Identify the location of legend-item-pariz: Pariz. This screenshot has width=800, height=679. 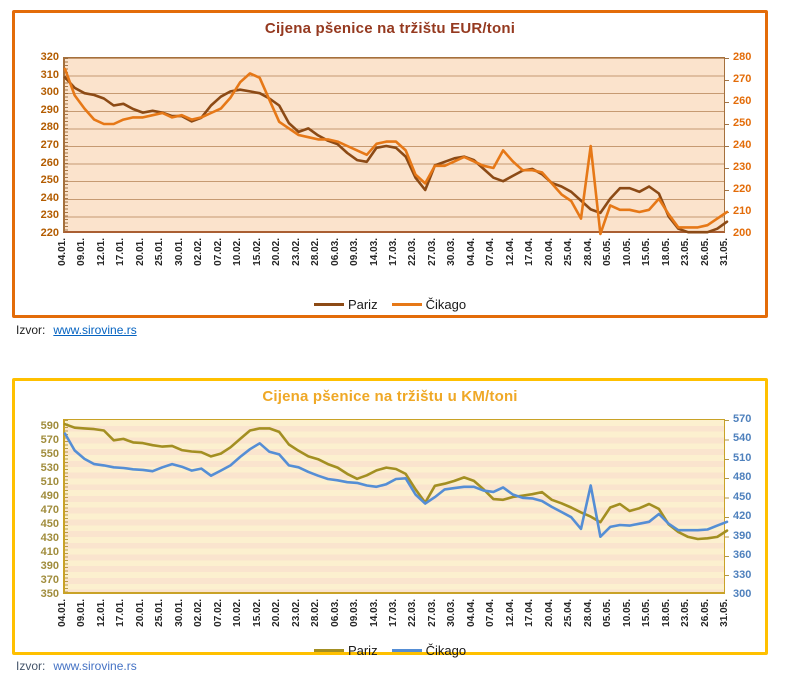
(345, 304).